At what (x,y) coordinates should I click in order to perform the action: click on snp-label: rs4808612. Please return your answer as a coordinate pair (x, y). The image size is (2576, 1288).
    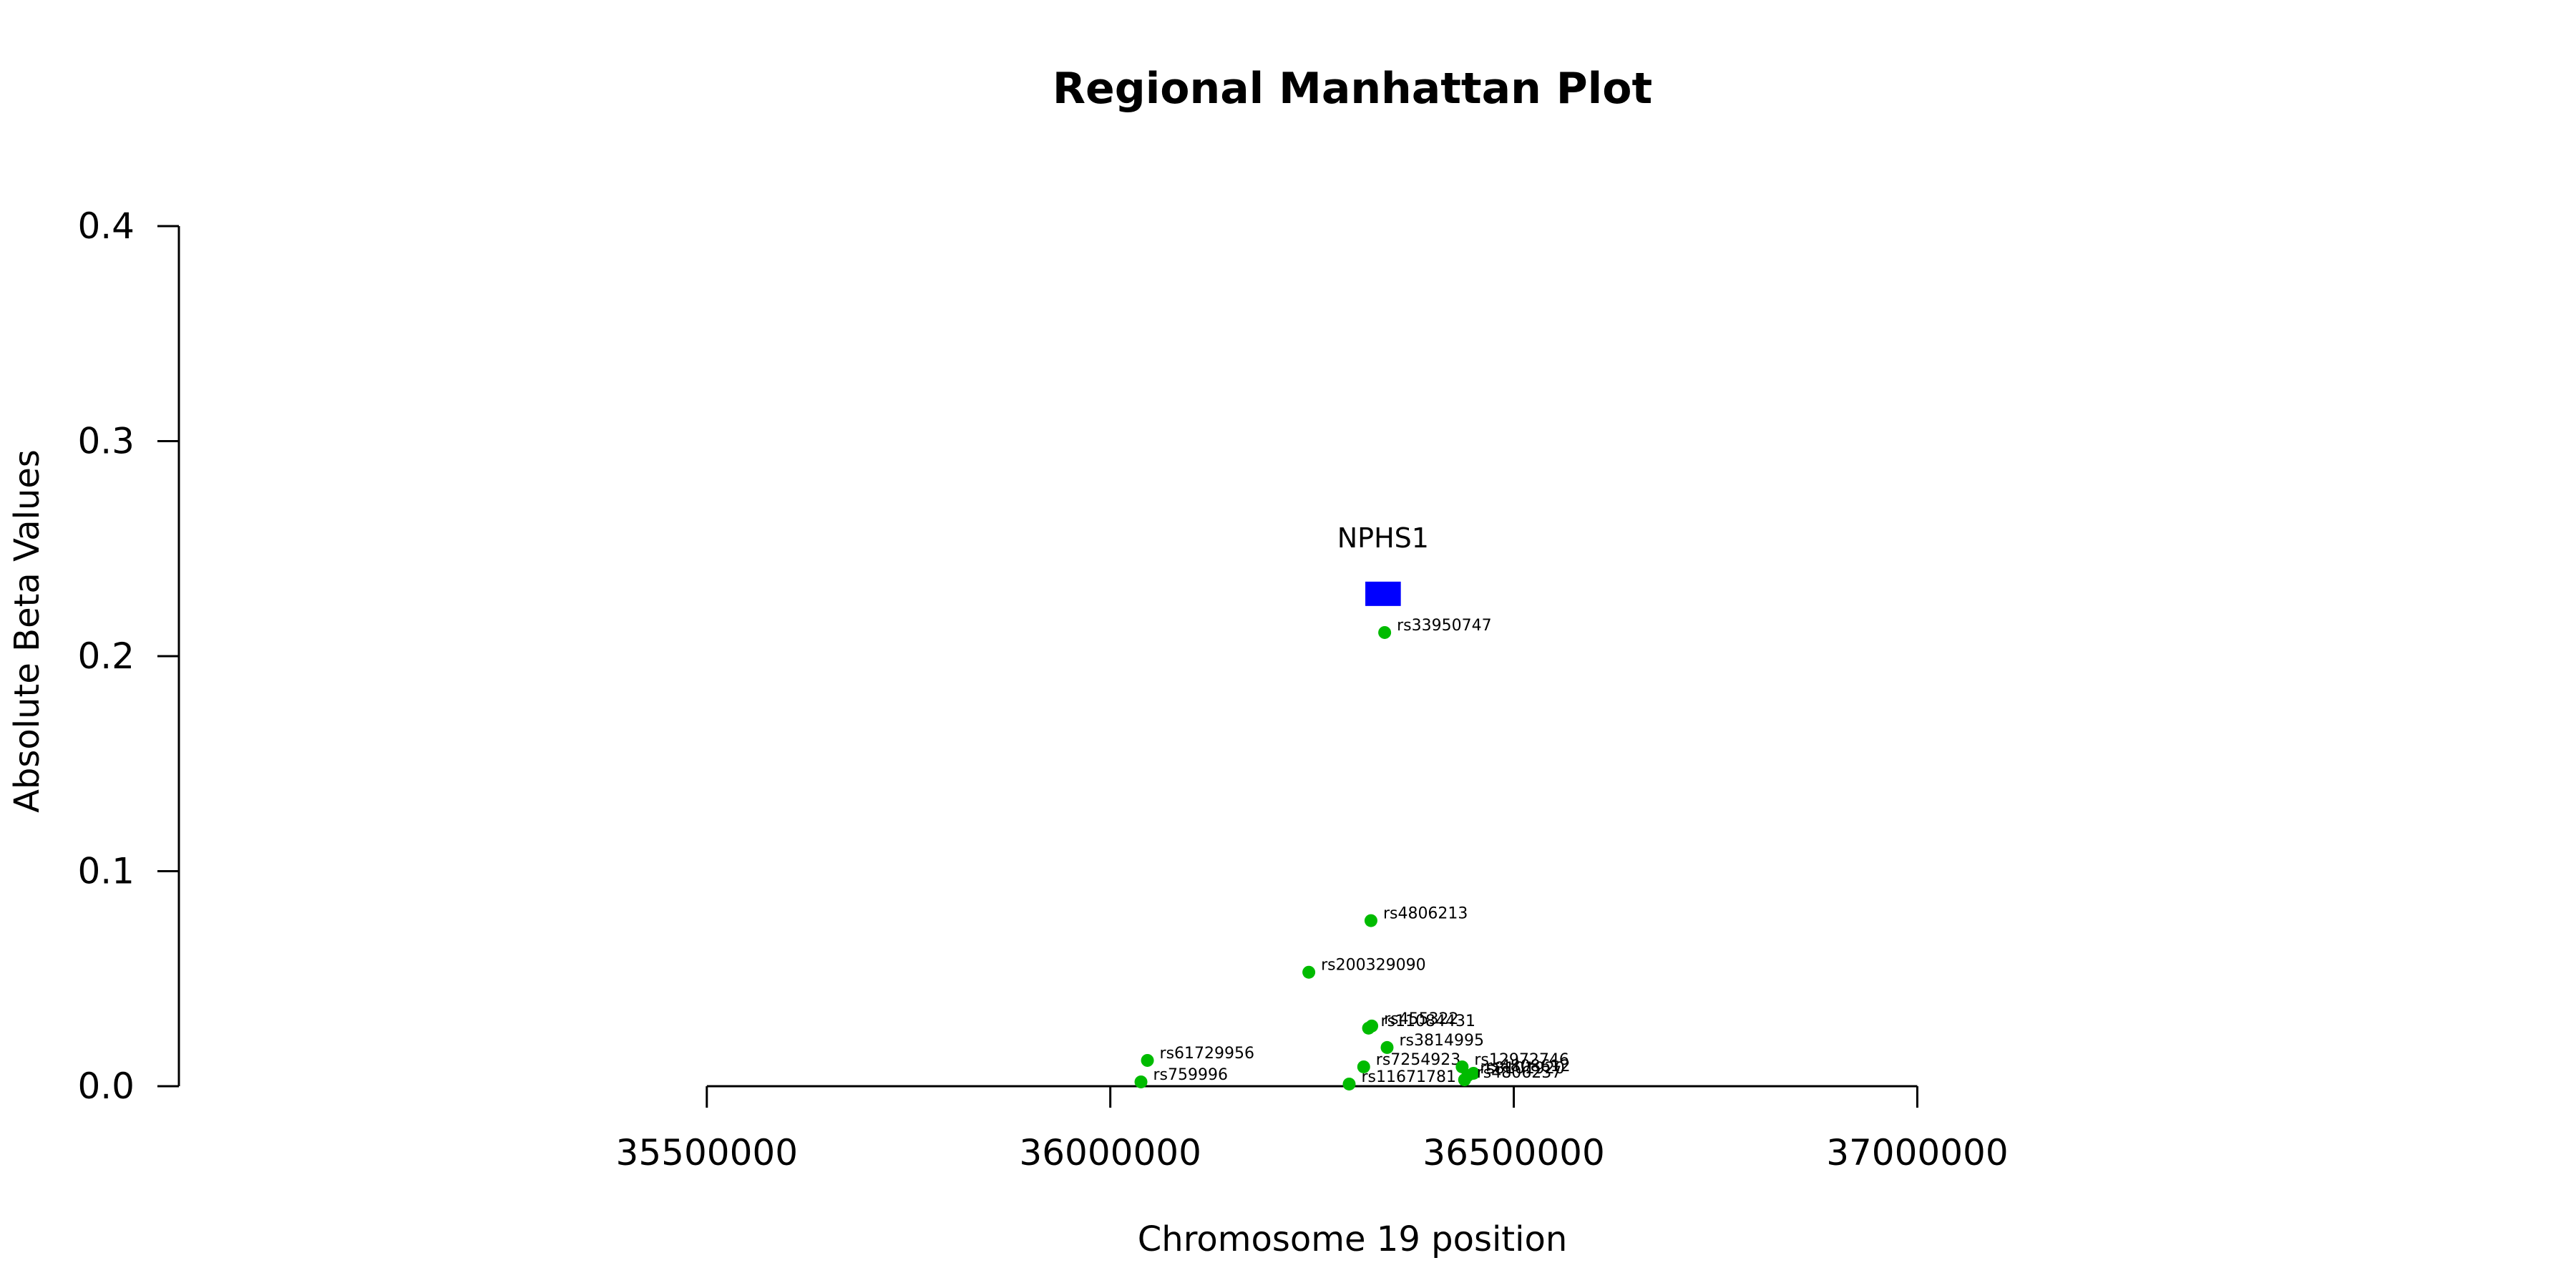
    Looking at the image, I should click on (1528, 1066).